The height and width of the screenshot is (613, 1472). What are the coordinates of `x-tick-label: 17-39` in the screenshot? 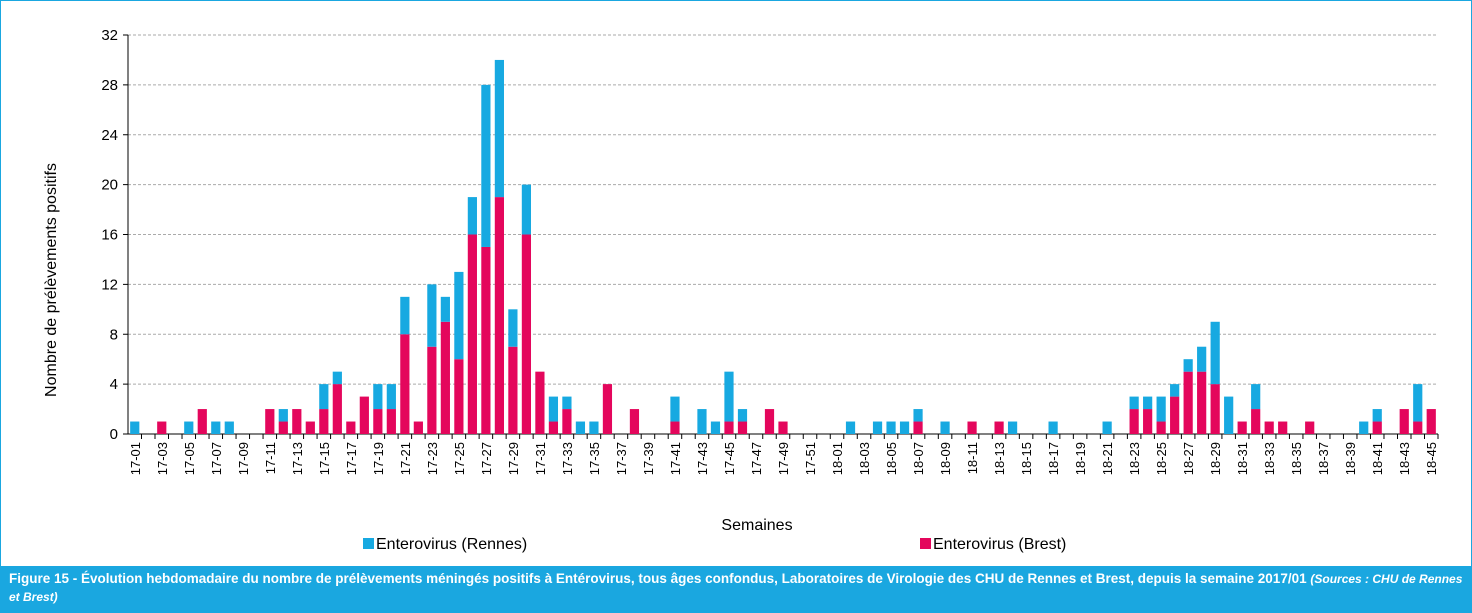 It's located at (648, 458).